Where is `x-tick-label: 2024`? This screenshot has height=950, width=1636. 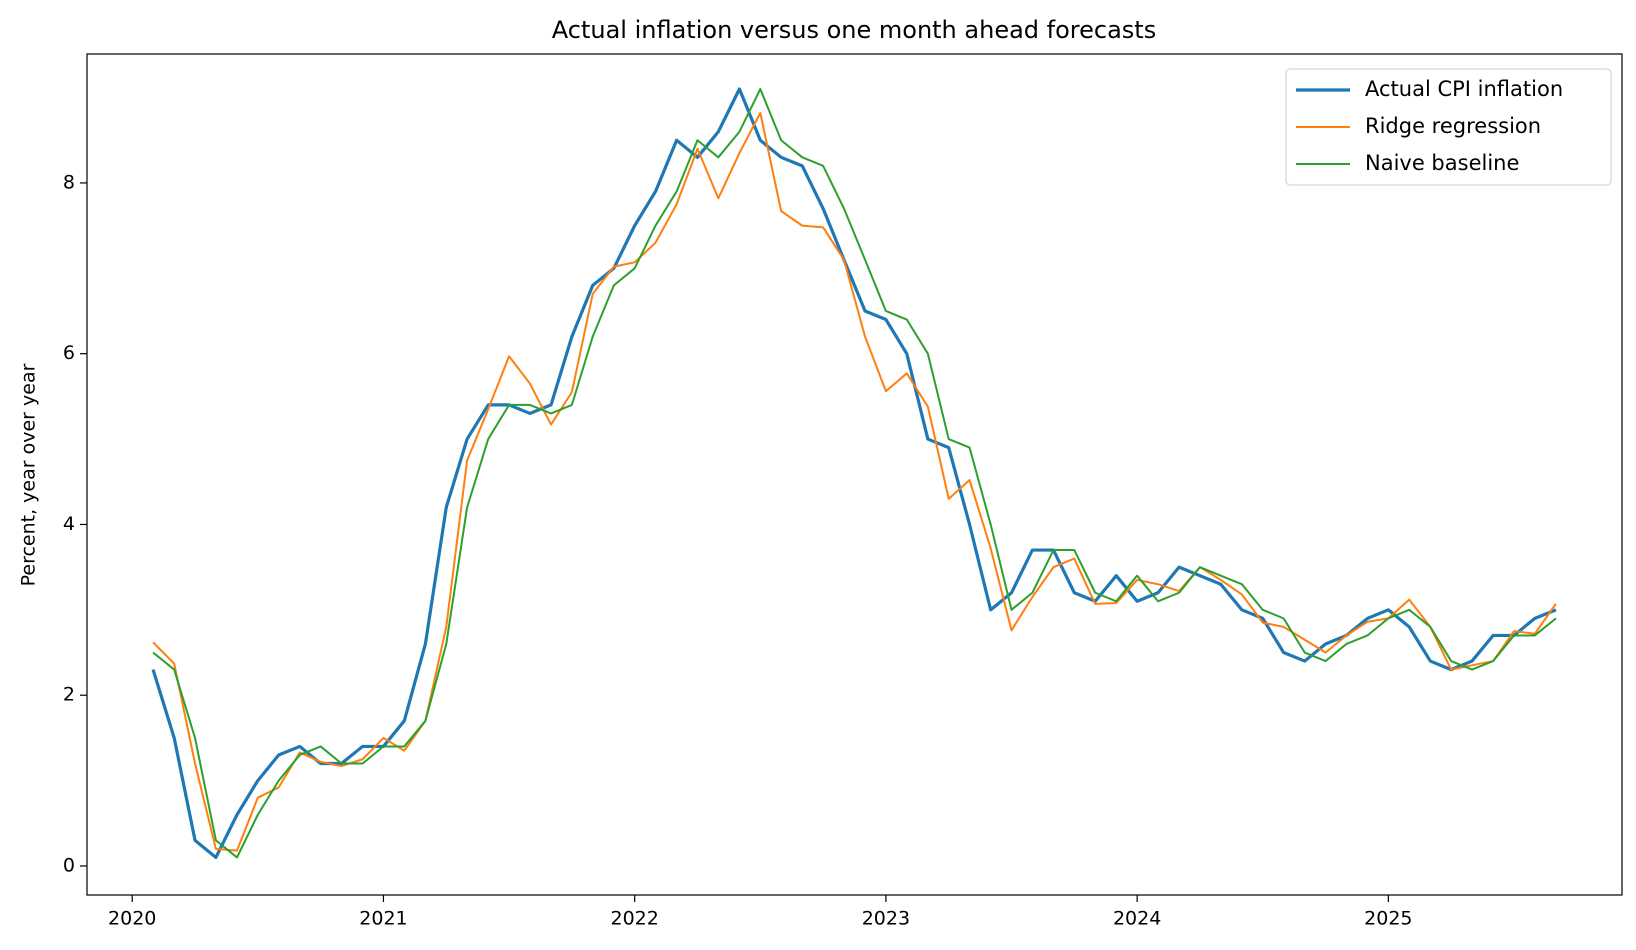 x-tick-label: 2024 is located at coordinates (1137, 919).